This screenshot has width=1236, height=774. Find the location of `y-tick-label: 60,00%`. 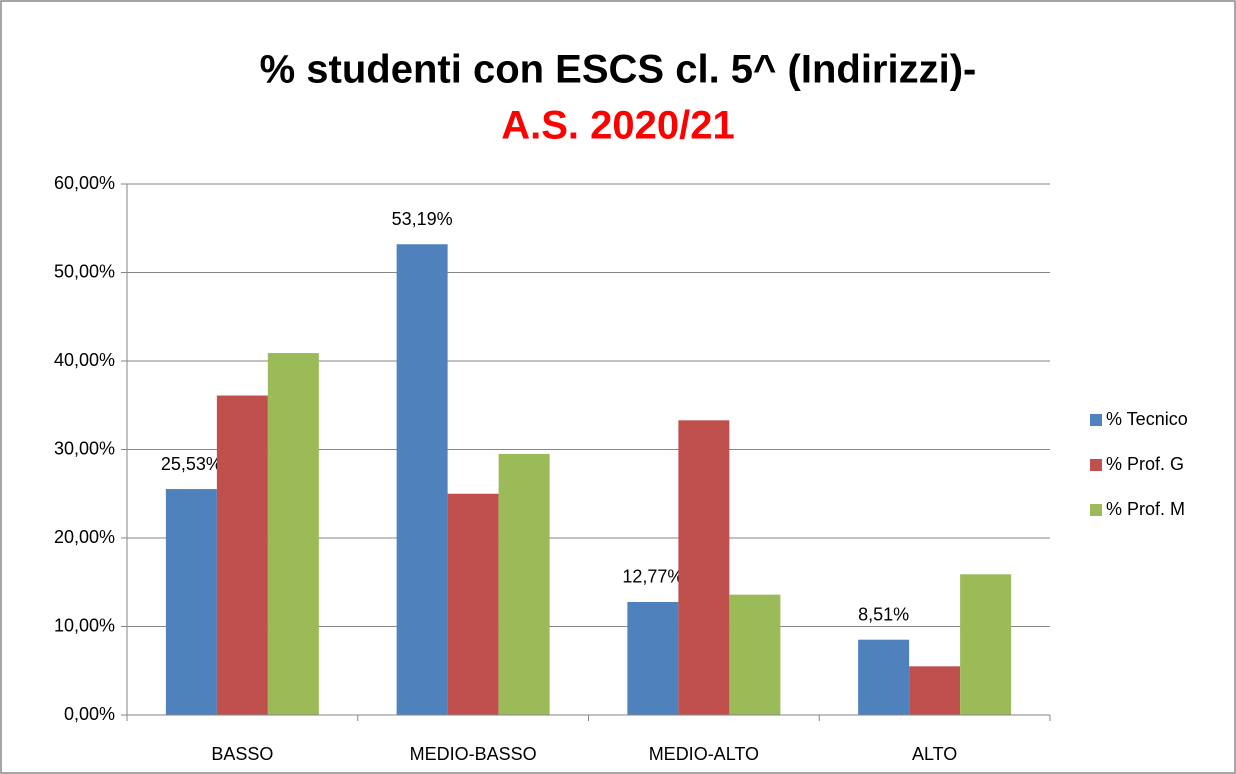

y-tick-label: 60,00% is located at coordinates (84, 183).